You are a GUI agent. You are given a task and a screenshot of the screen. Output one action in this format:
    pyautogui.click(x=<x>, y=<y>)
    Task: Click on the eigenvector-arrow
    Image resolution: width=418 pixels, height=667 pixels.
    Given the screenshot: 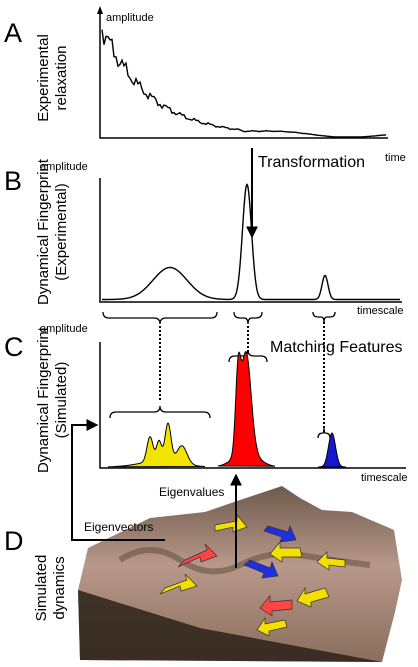 What is the action you would take?
    pyautogui.click(x=118, y=480)
    